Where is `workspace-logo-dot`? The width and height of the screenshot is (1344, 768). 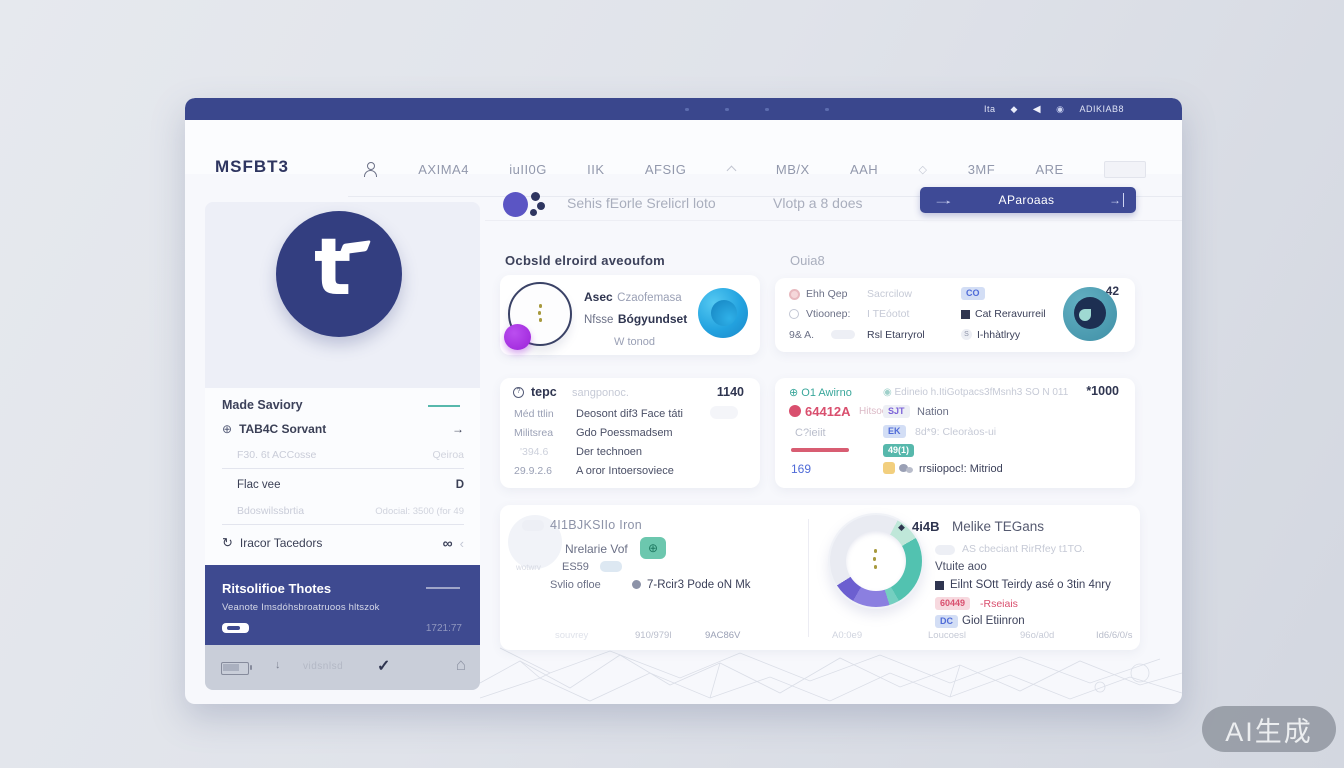
workspace-logo-dot is located at coordinates (533, 212).